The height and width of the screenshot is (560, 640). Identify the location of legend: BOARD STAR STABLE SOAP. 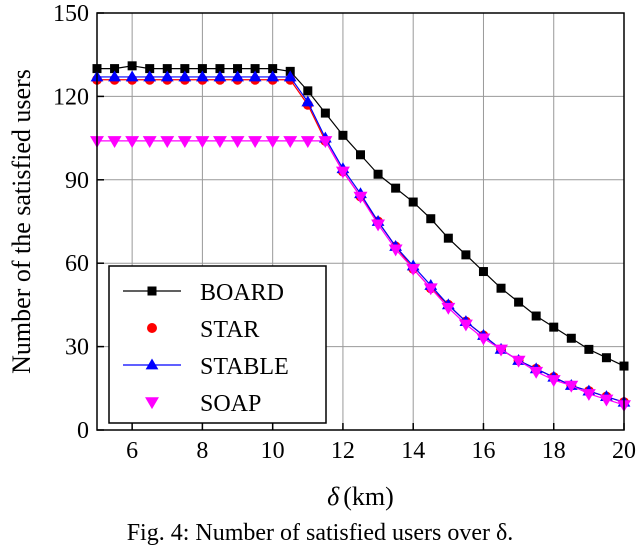
(217, 344).